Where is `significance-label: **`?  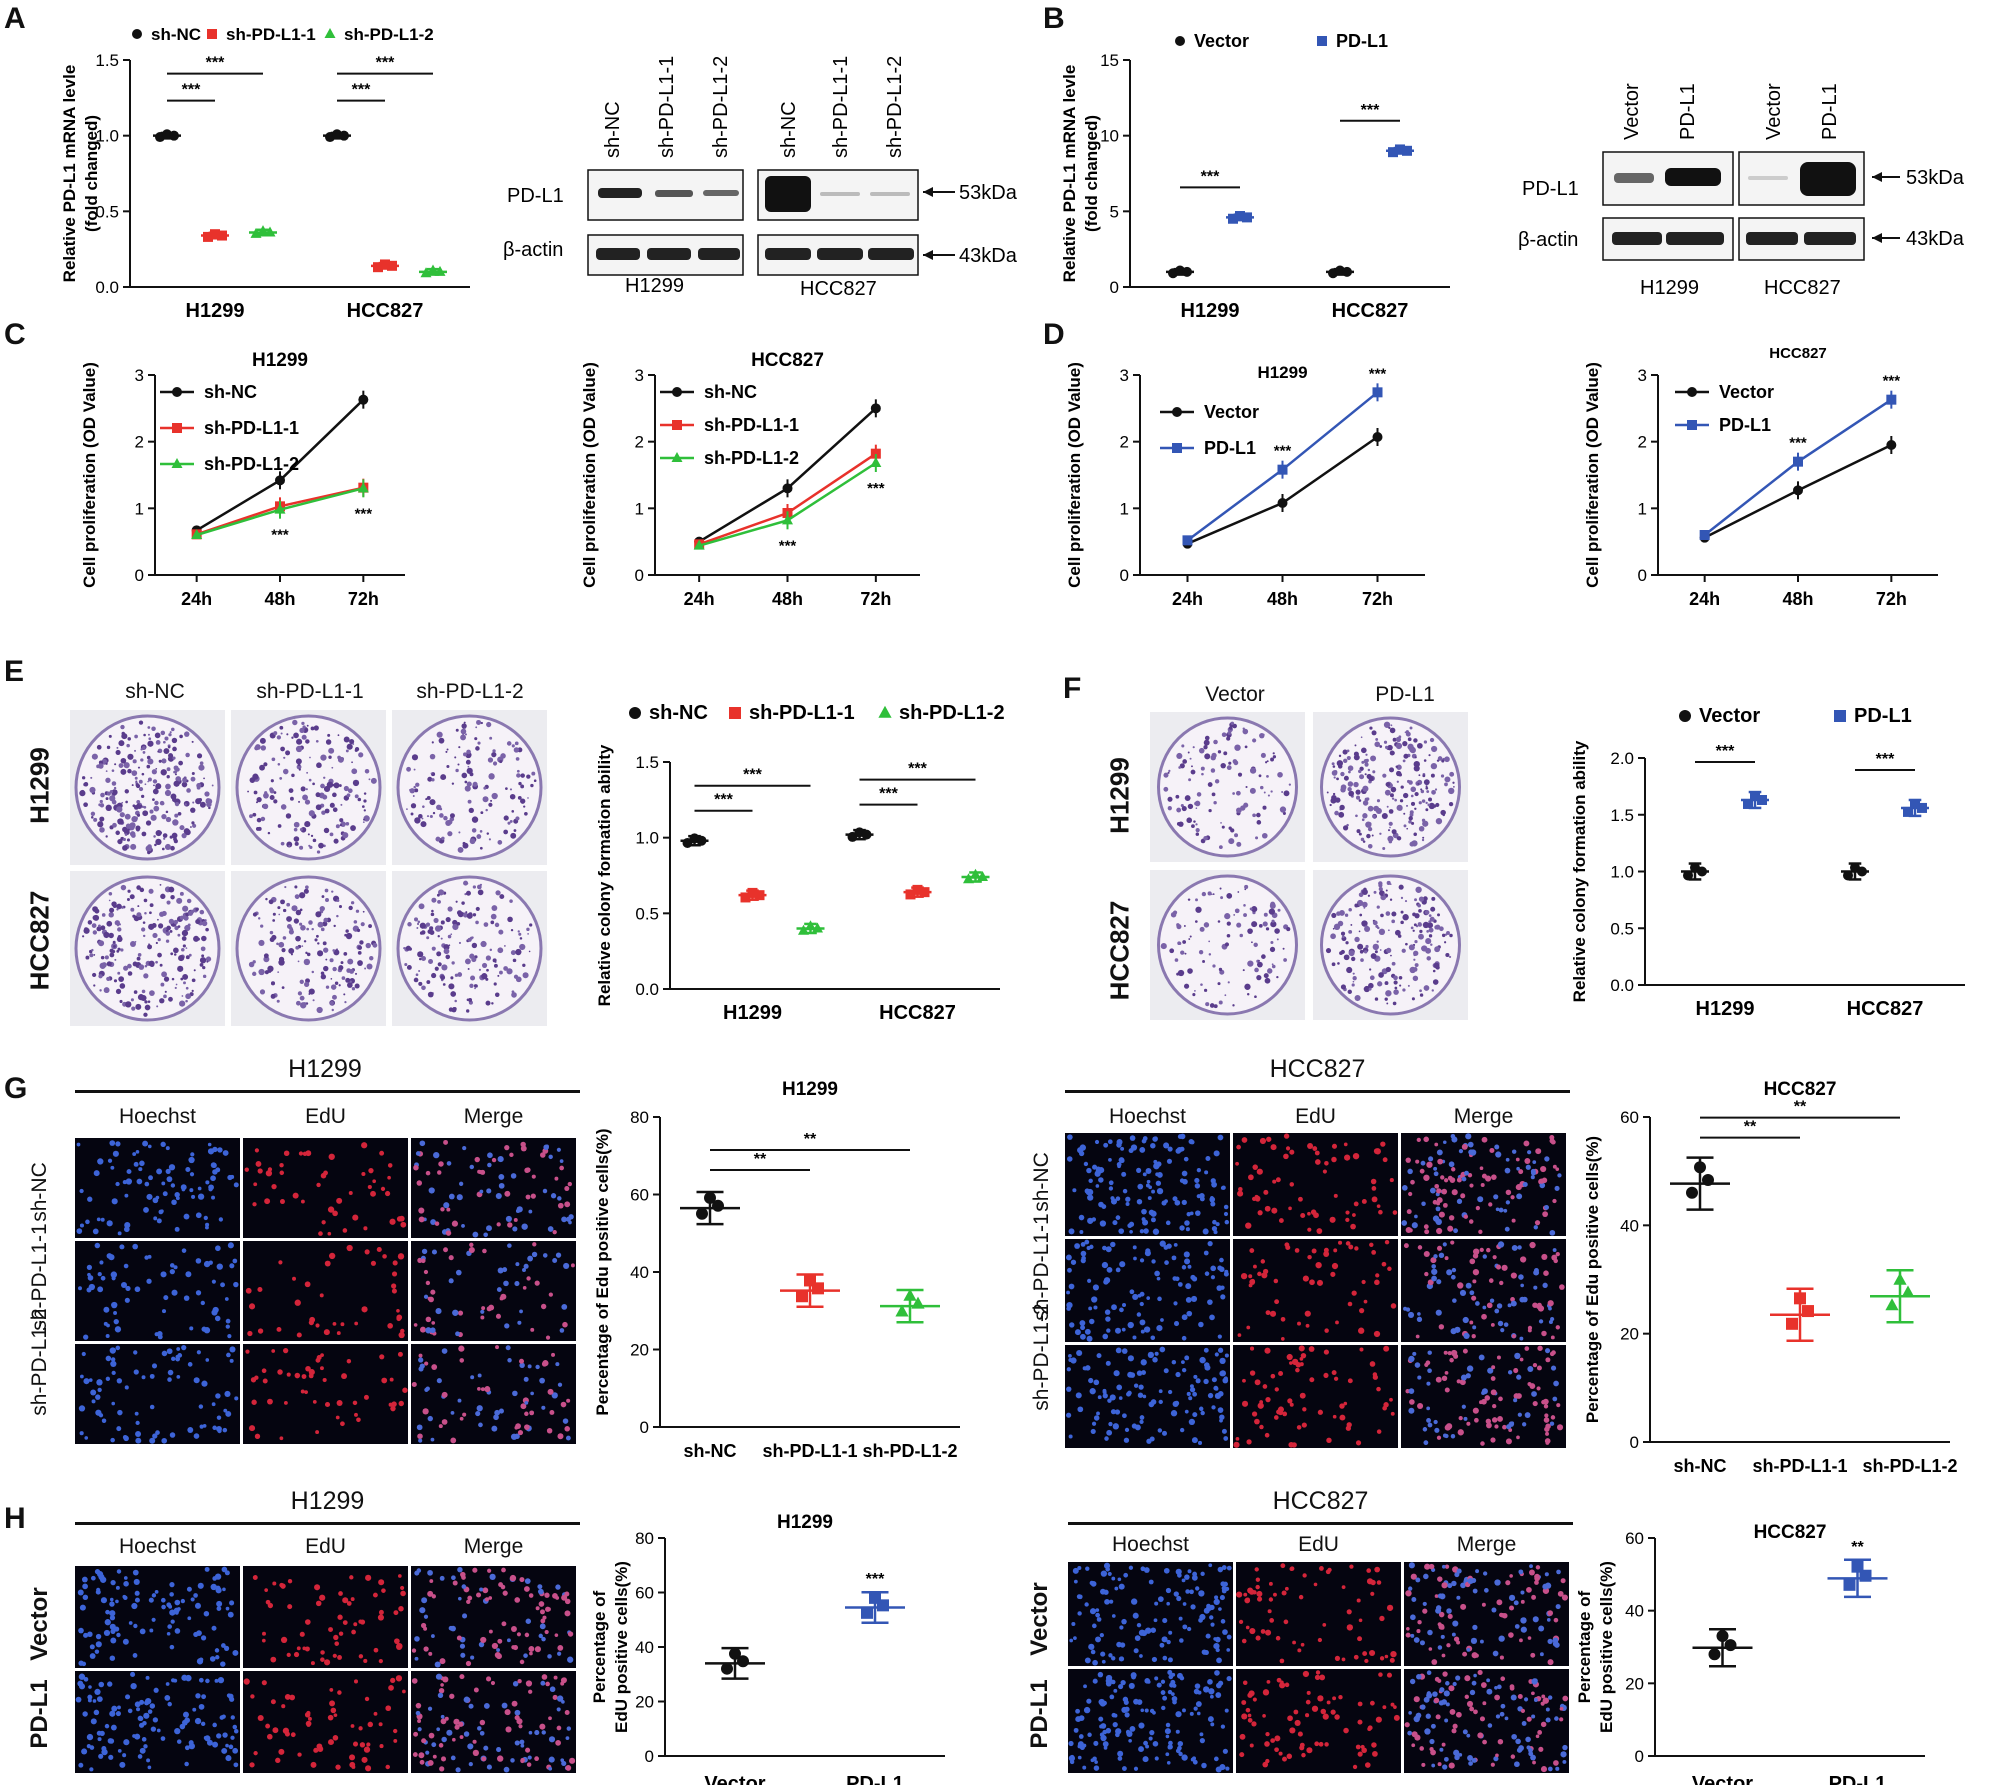 significance-label: ** is located at coordinates (810, 1139).